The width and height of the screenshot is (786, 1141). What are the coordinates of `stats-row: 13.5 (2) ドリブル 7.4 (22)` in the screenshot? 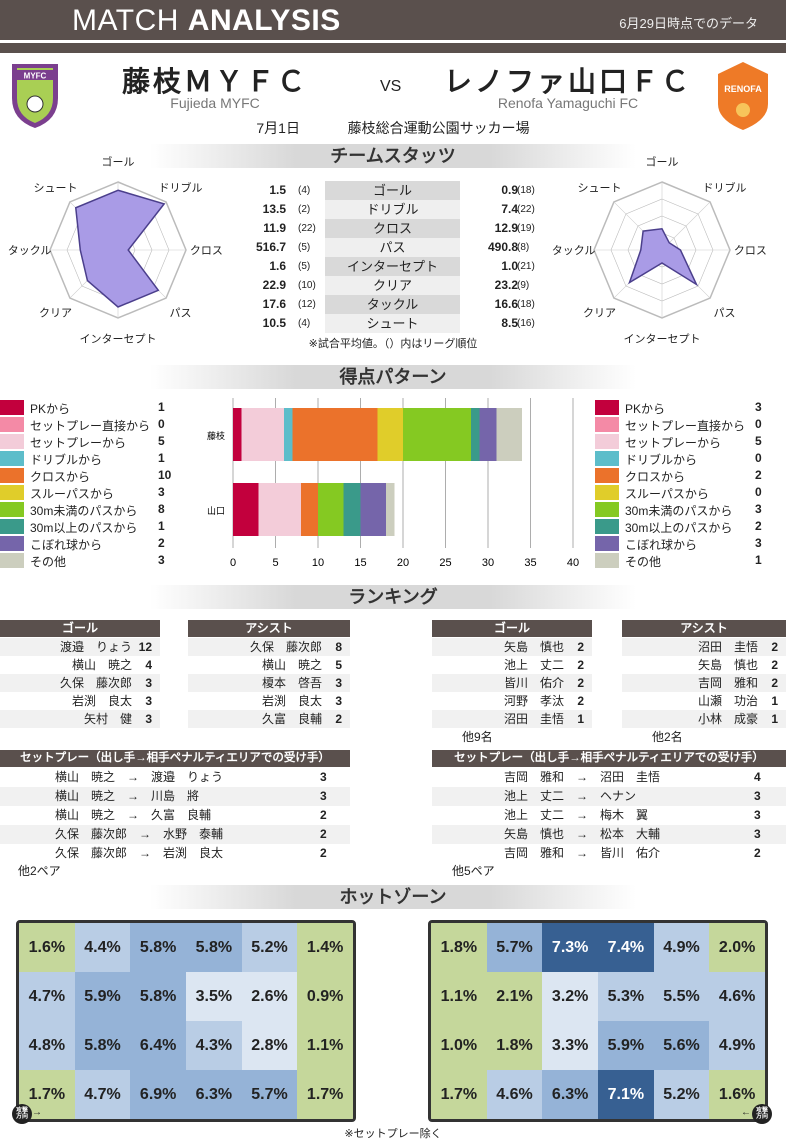 It's located at (400, 209).